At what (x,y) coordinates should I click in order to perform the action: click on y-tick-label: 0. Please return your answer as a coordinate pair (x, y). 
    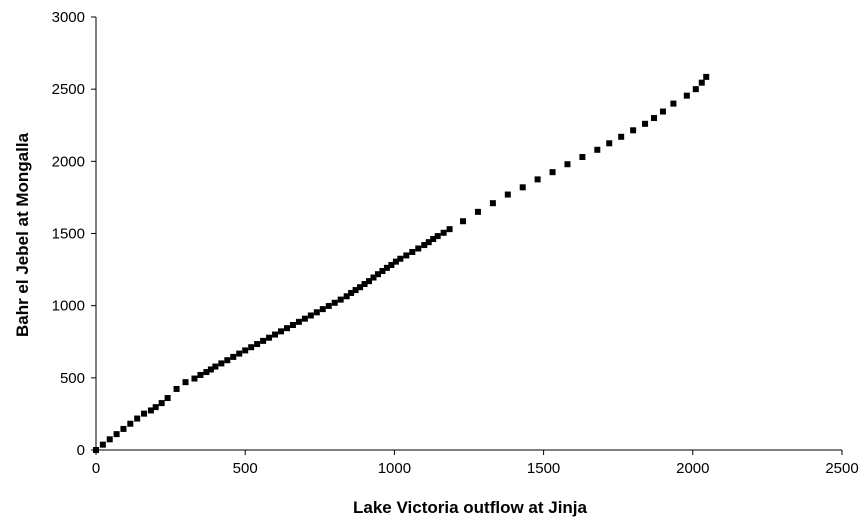
    Looking at the image, I should click on (81, 450).